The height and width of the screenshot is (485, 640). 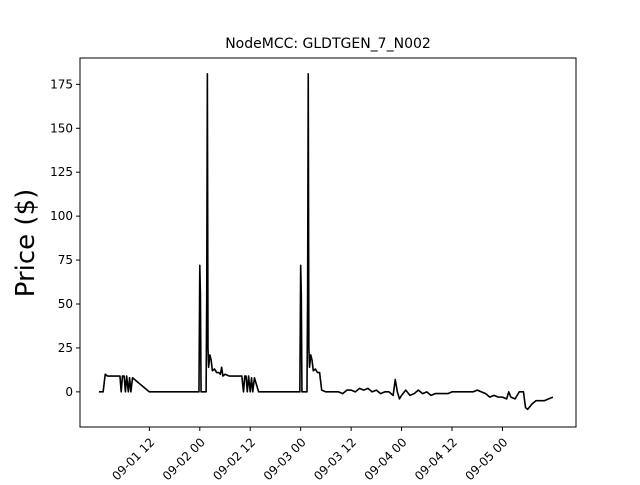 I want to click on y-tick-label-5: 125, so click(x=61, y=172).